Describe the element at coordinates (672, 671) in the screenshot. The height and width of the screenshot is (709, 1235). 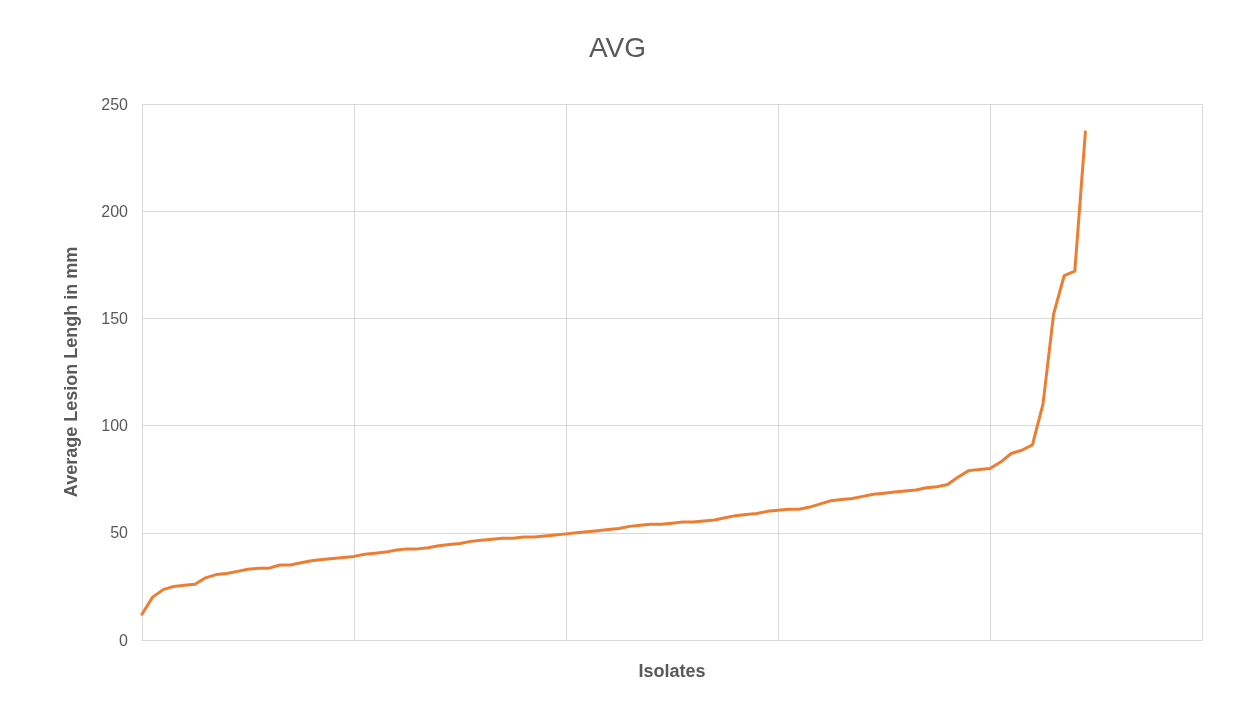
I see `x-axis-title: Isolates` at that location.